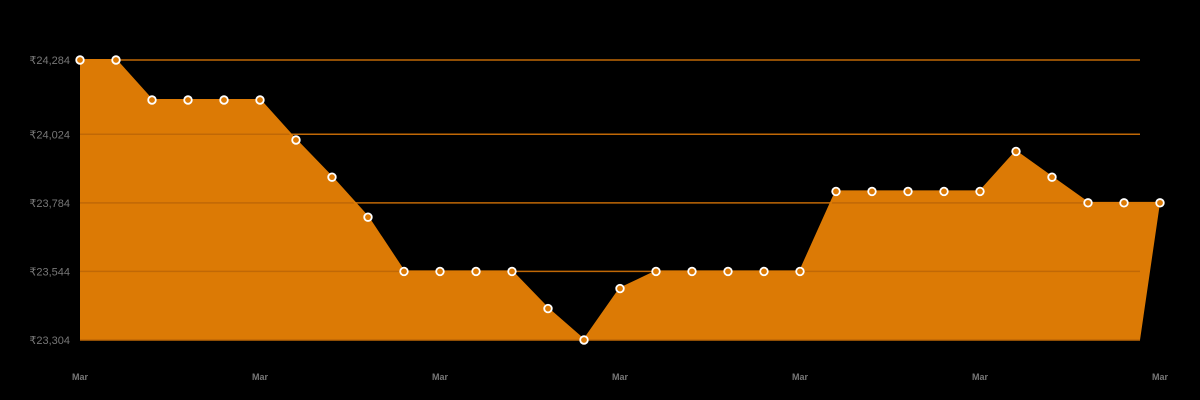  I want to click on y-axis: ₹24,284 ₹24,024 ₹23,784 ₹23,544 ₹23,304, so click(49, 201).